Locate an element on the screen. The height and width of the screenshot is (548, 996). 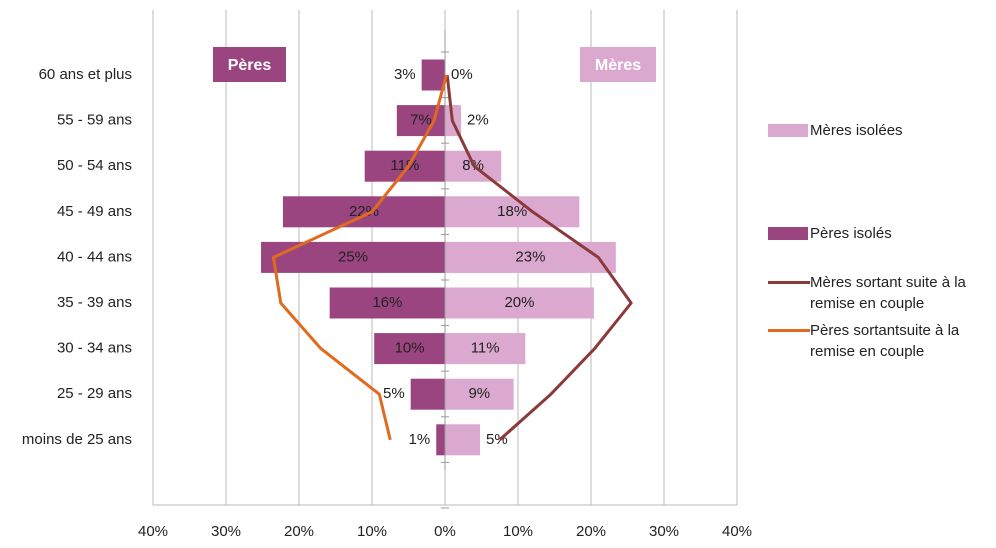
legend-entry: Pères sortantsuite à la remise en couple is located at coordinates (882, 341).